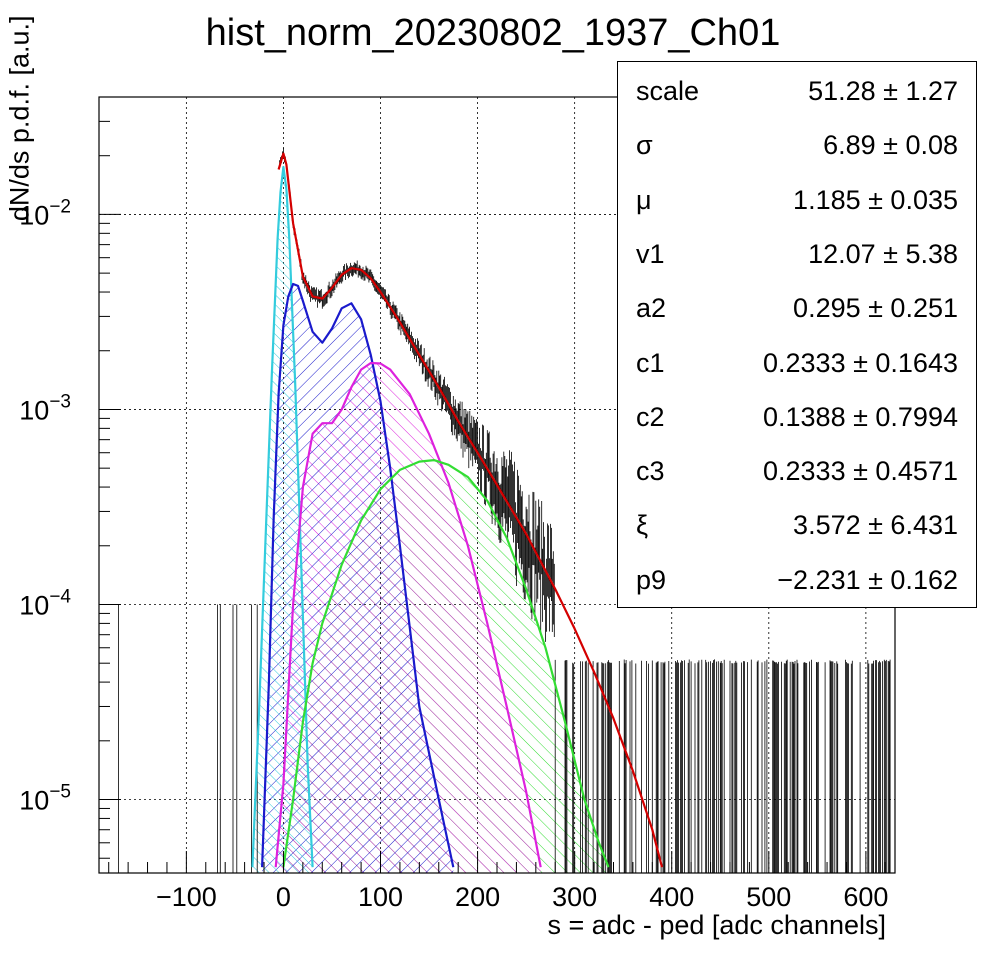 The width and height of the screenshot is (996, 972). I want to click on x-axis: −100 0 100 200 300 400 500 600, so click(498, 881).